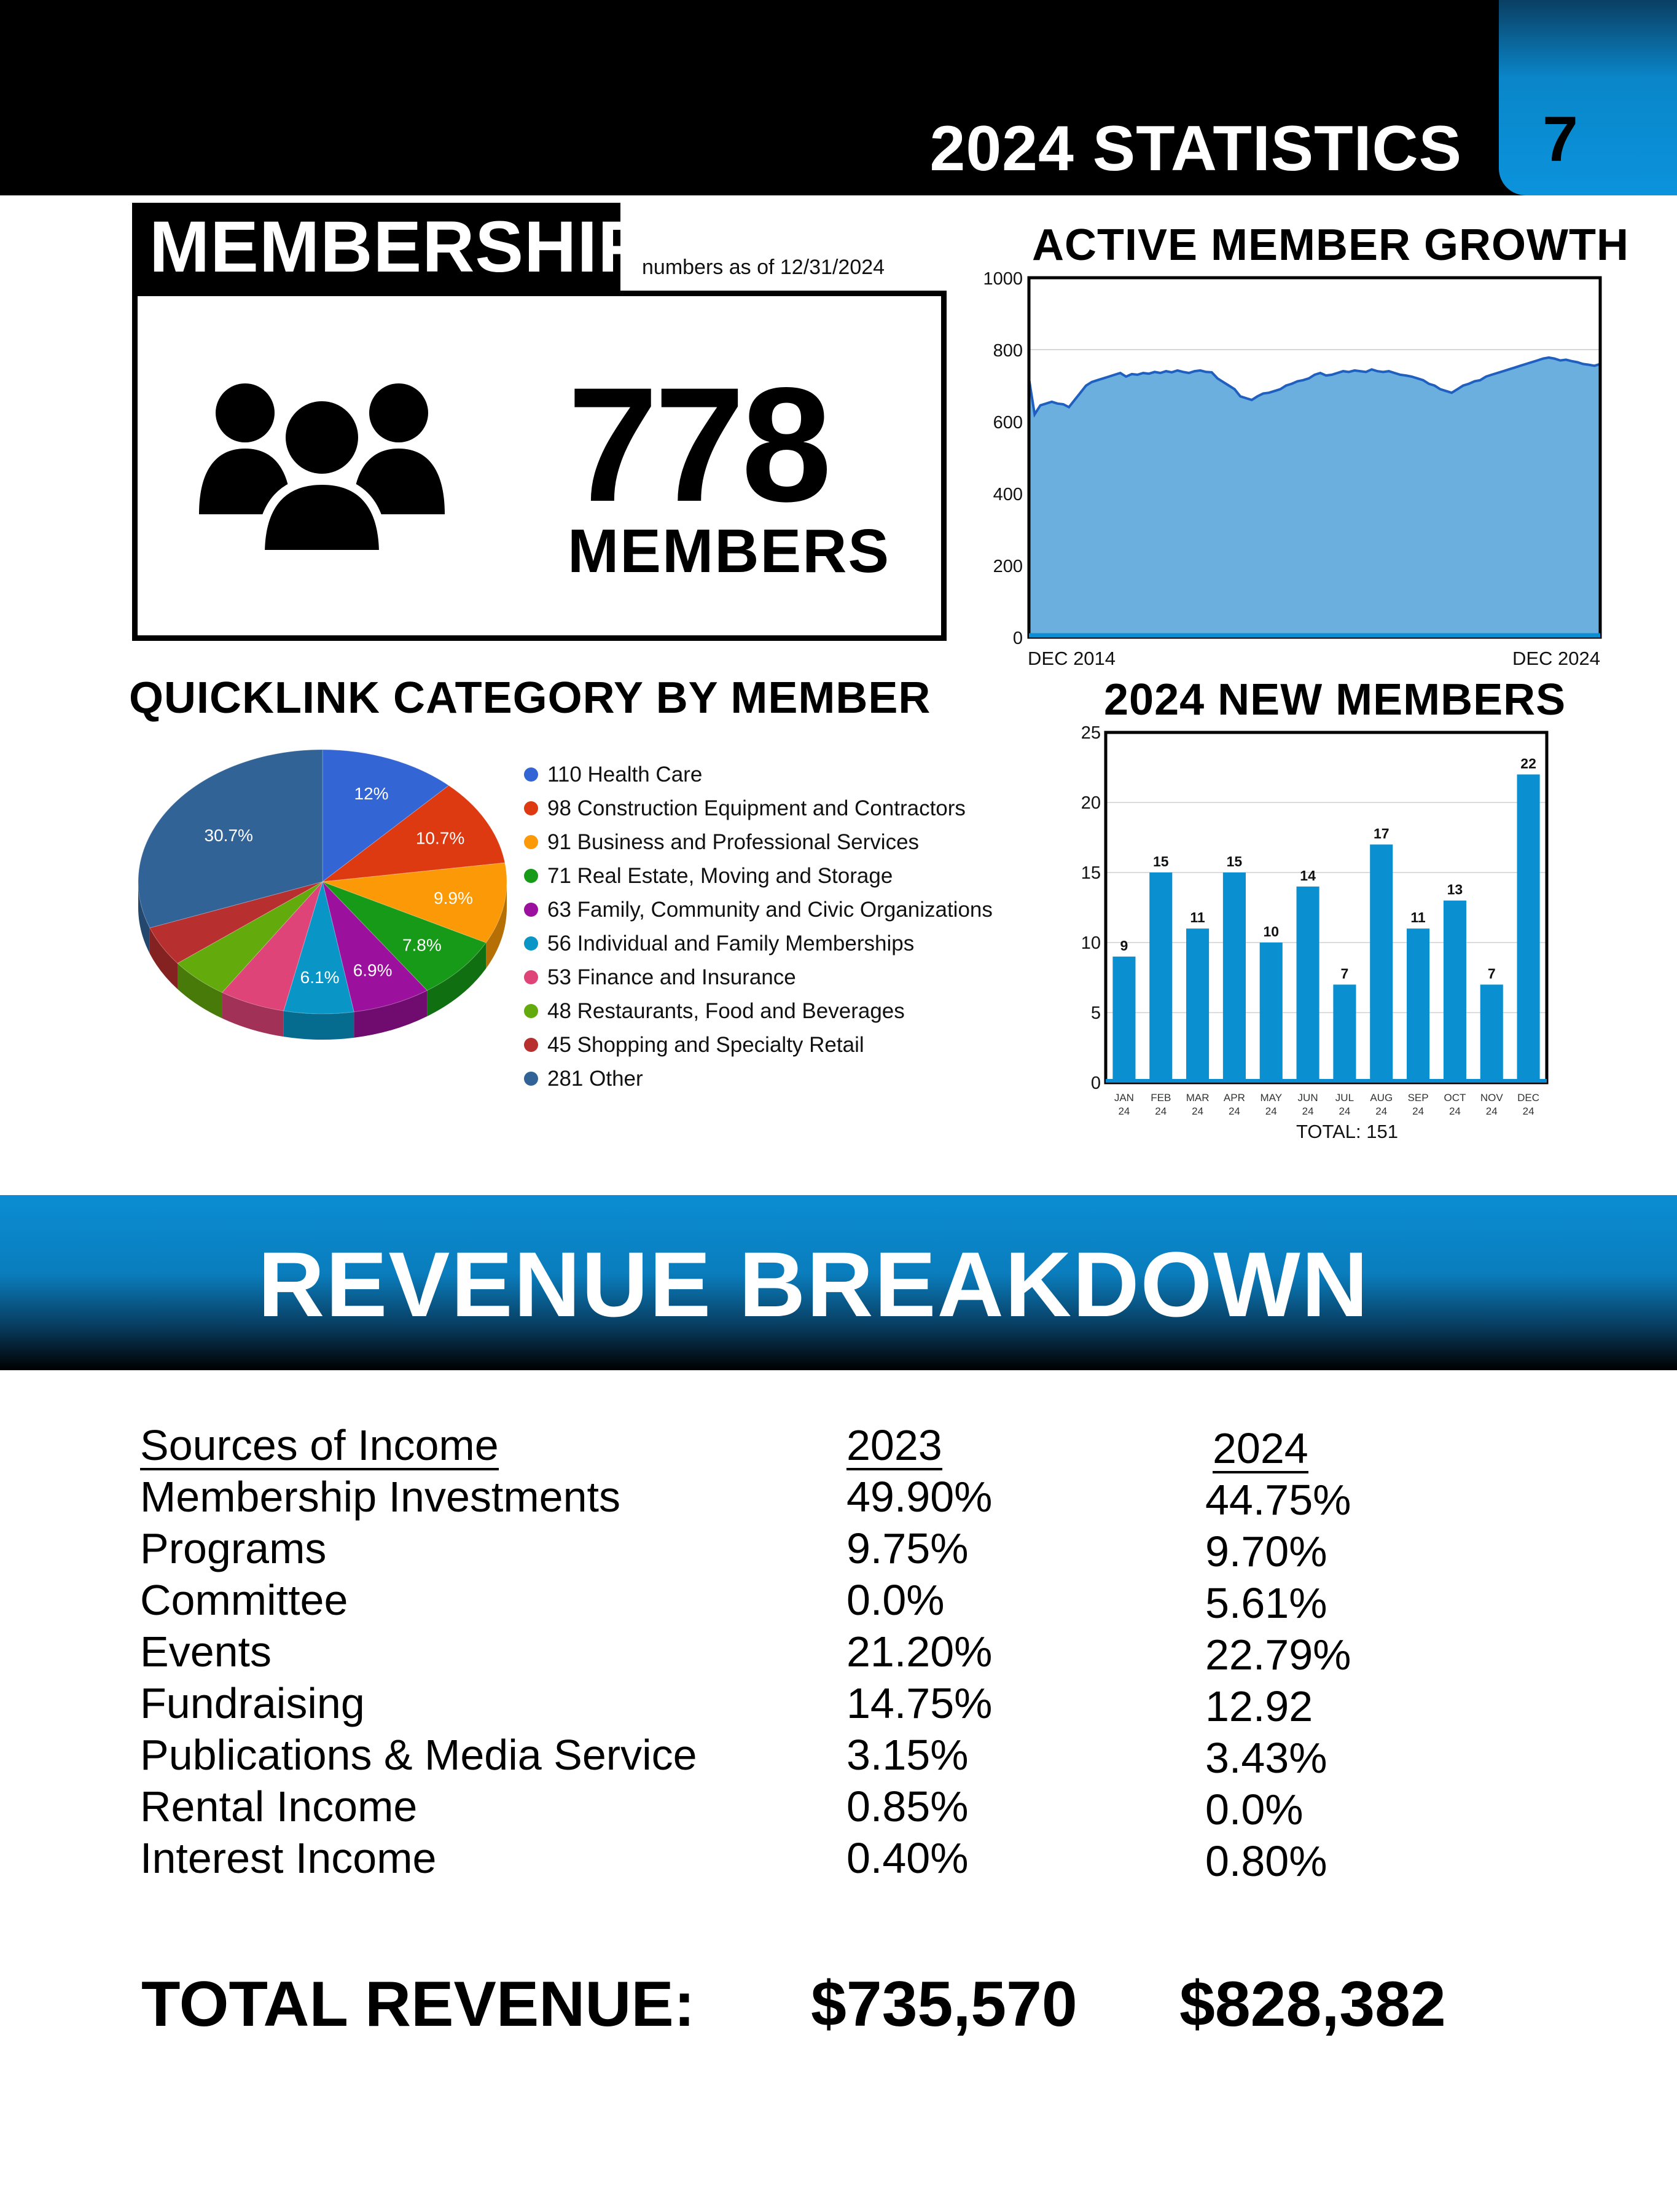 Image resolution: width=1677 pixels, height=2212 pixels. Describe the element at coordinates (896, 1600) in the screenshot. I see `income-2023-value: 0.0%` at that location.